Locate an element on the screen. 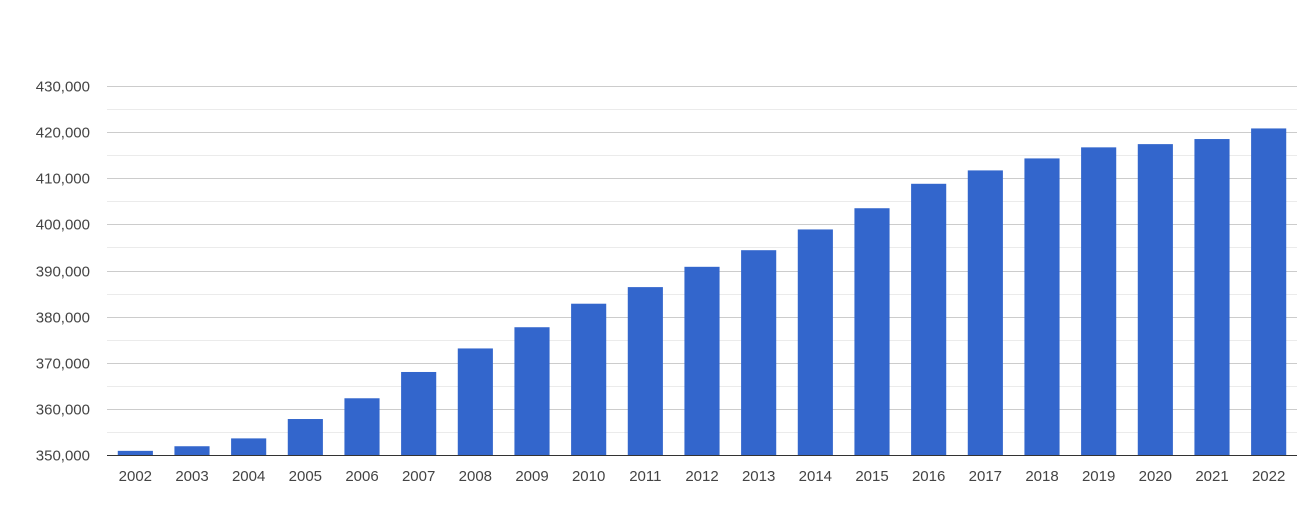 The width and height of the screenshot is (1305, 510). x-tick-label: 2005 is located at coordinates (305, 476).